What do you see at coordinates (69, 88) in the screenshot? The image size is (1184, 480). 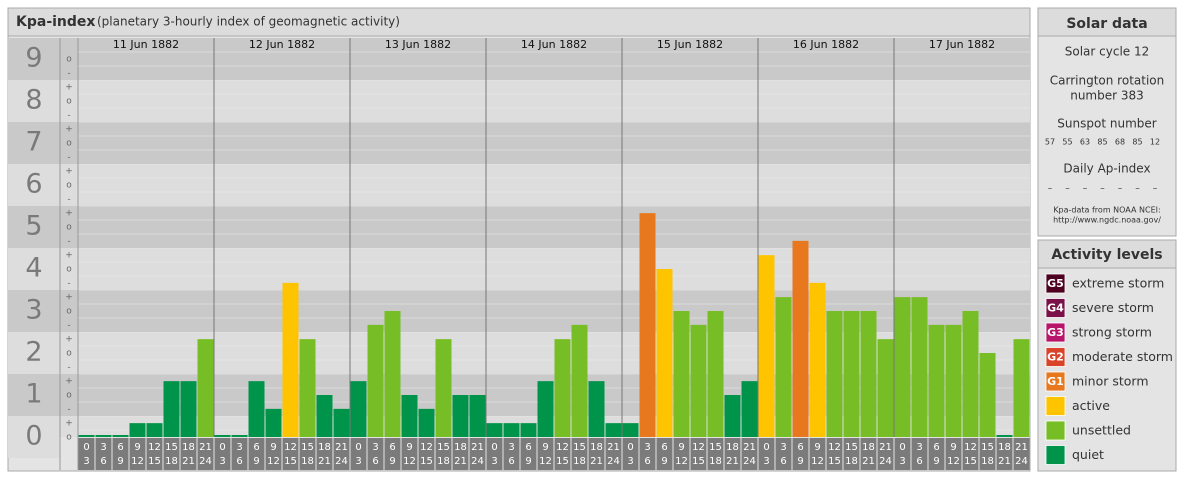 I see `minor-tick-label: +` at bounding box center [69, 88].